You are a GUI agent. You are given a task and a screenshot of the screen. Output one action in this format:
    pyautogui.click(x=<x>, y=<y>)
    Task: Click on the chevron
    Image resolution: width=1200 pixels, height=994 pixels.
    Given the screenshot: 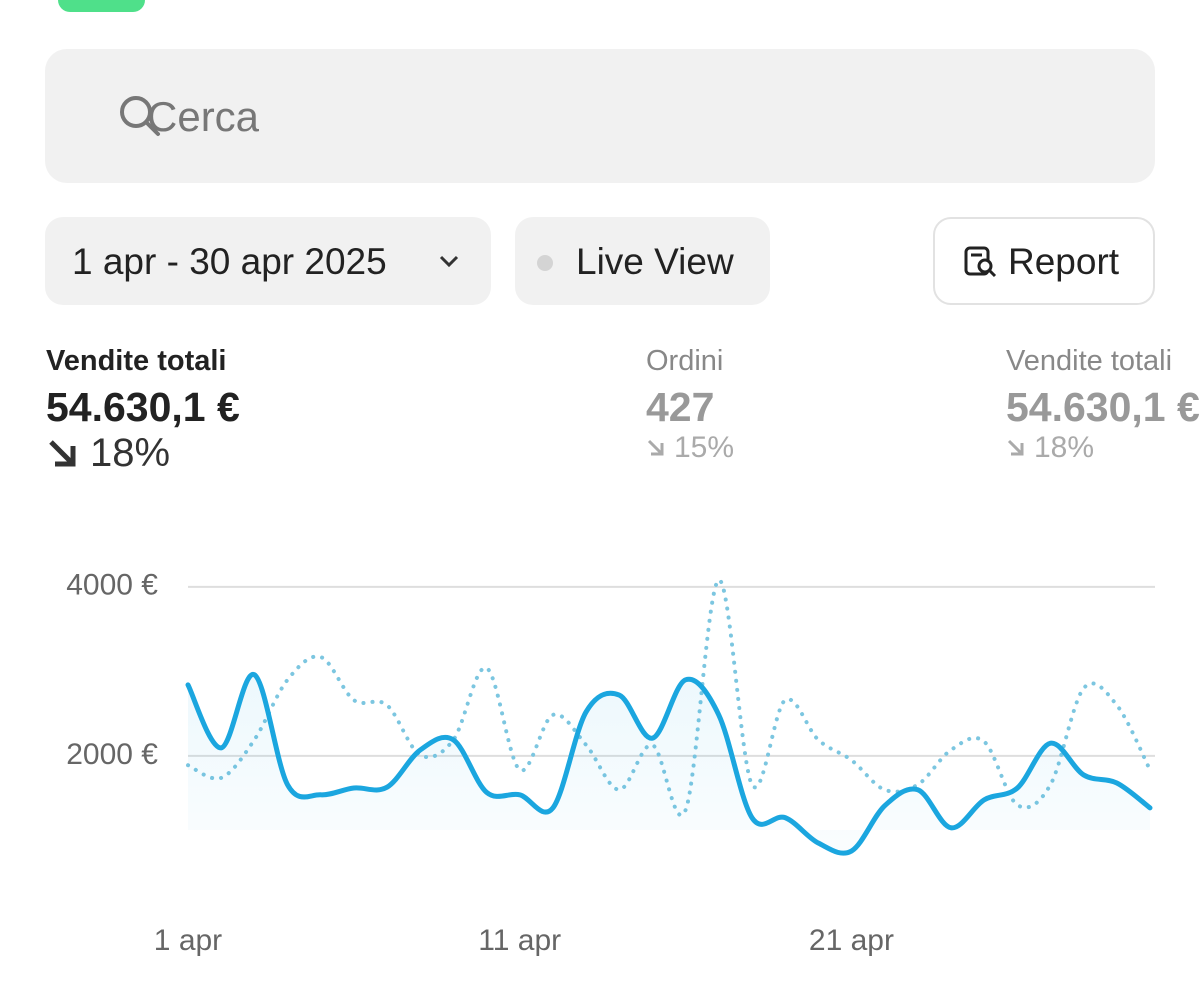 What is the action you would take?
    pyautogui.click(x=449, y=261)
    